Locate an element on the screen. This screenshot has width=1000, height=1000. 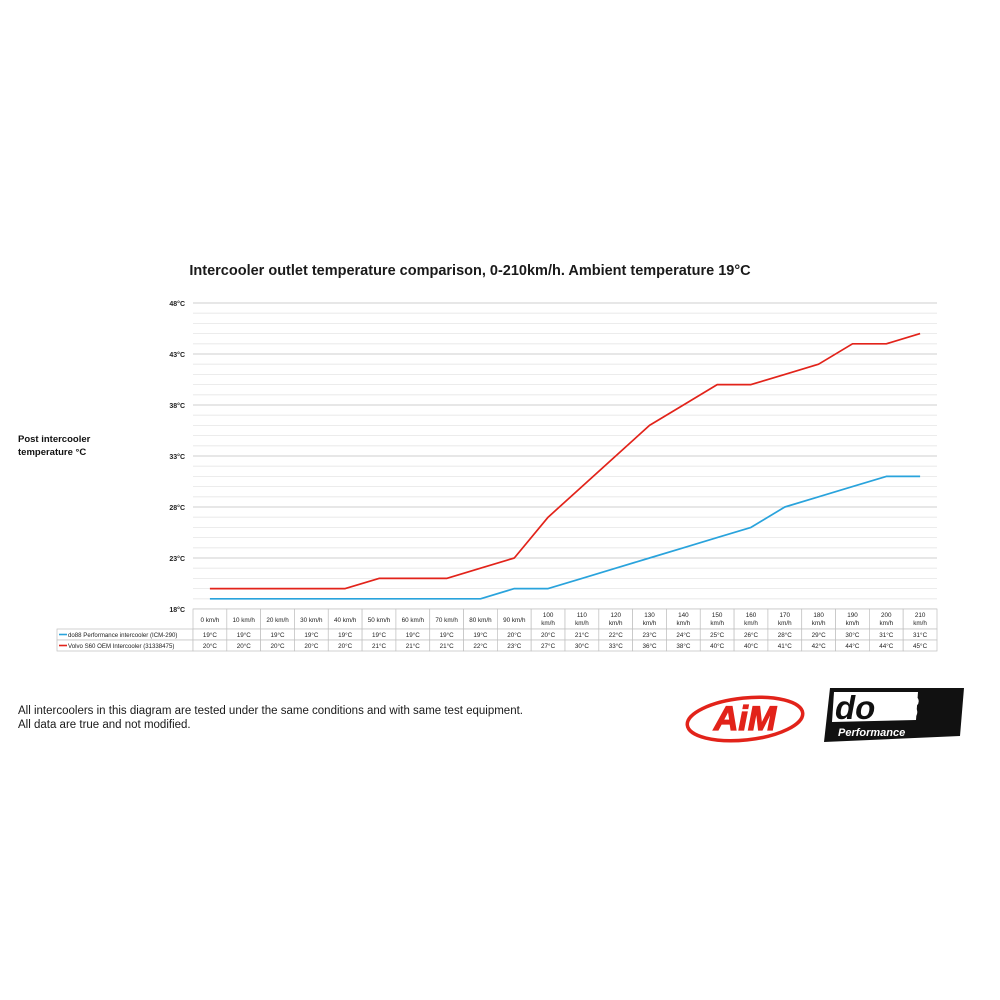
x-category-label: 10 km/h is located at coordinates (244, 620).